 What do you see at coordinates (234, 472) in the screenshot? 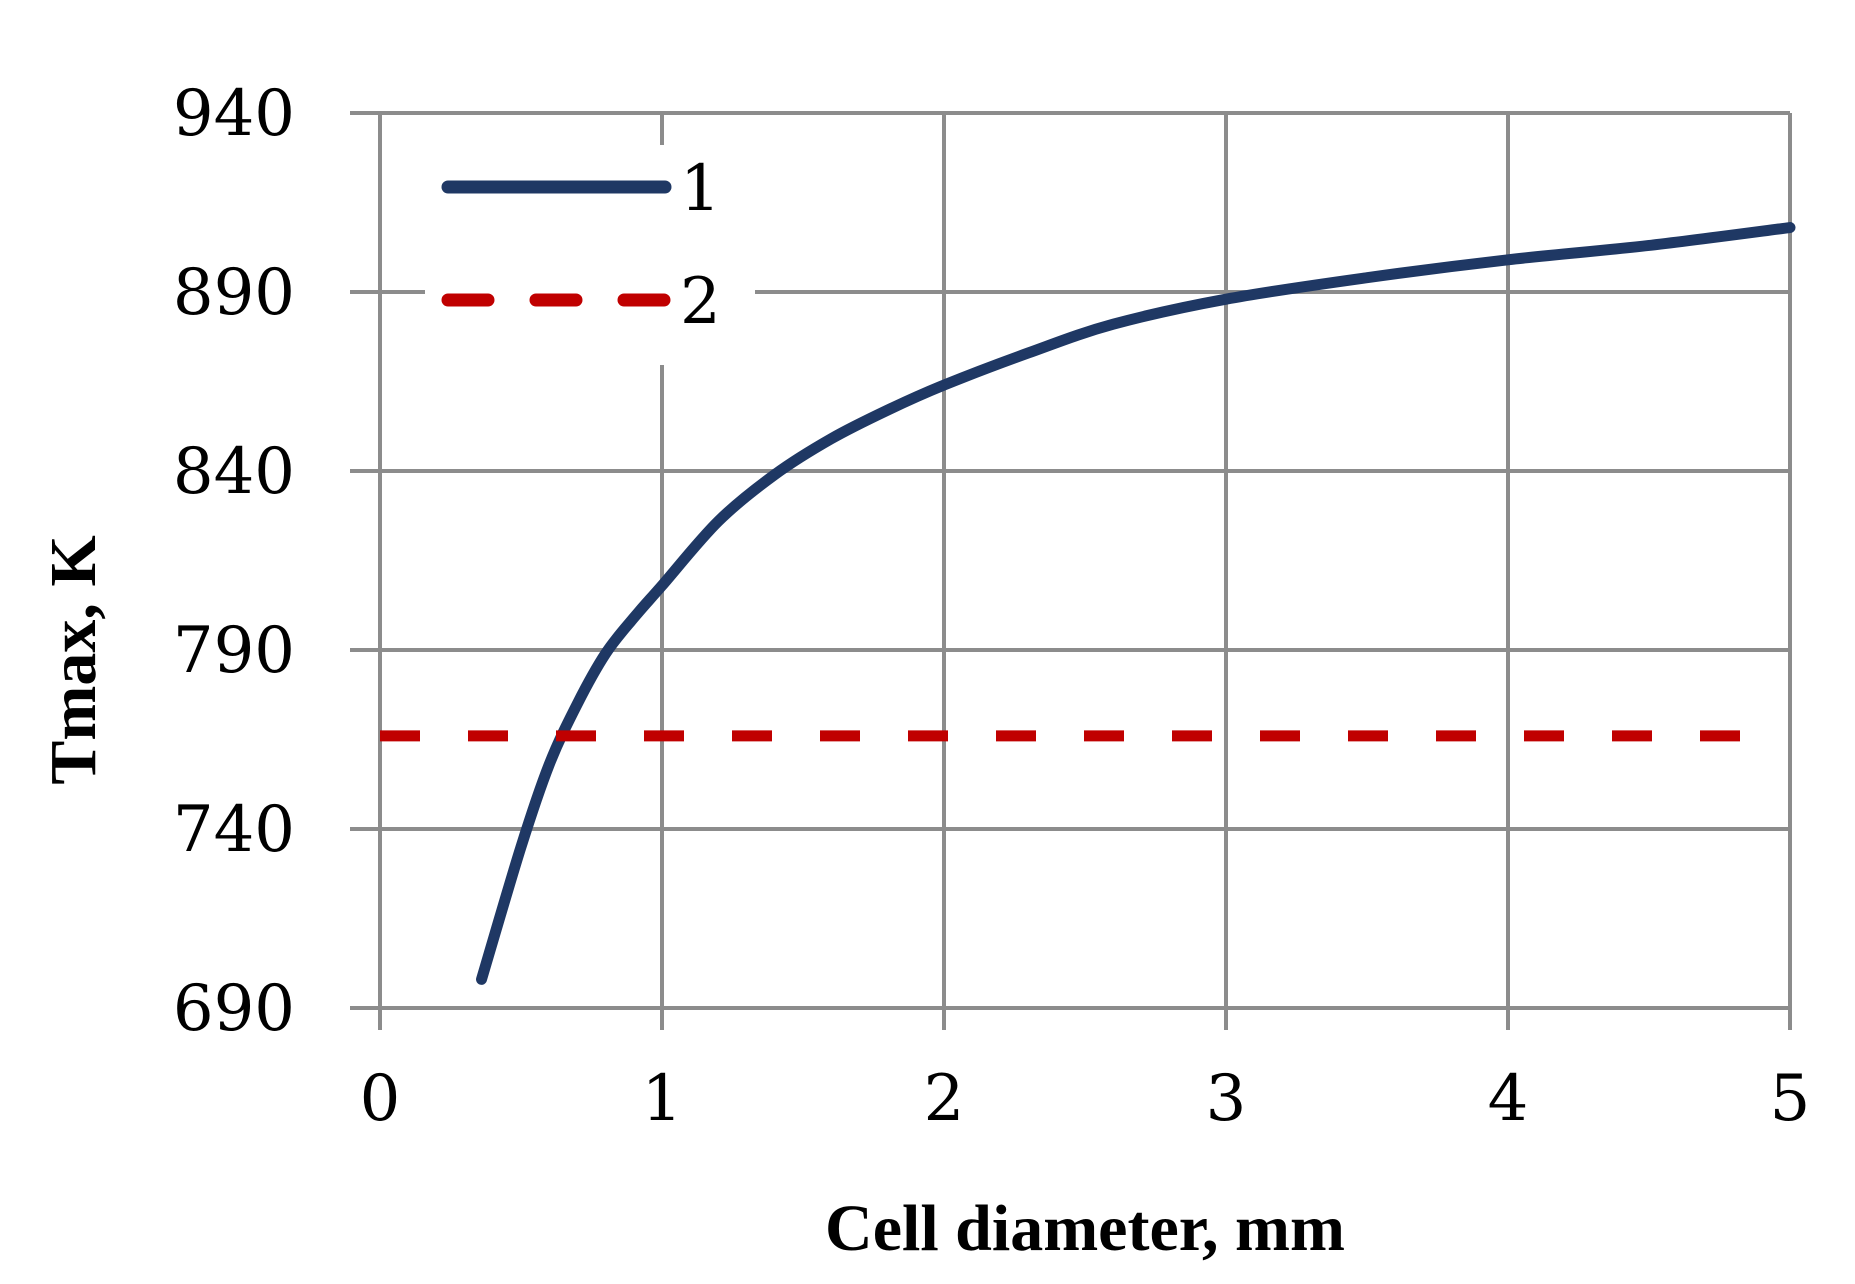
I see `y-tick-label: 840` at bounding box center [234, 472].